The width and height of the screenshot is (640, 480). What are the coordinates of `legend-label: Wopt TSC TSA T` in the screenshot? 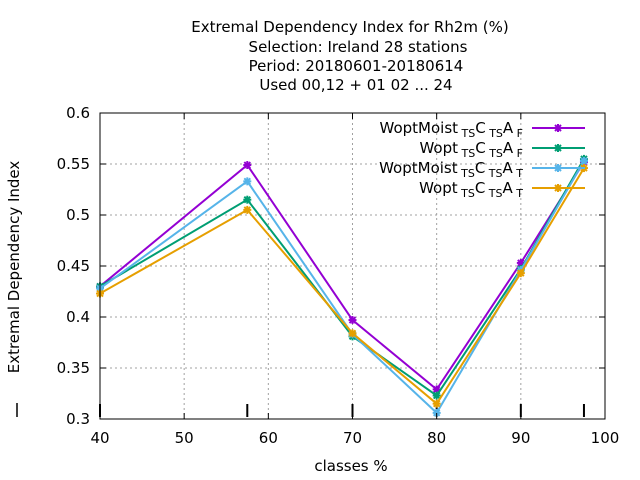 It's located at (471, 189).